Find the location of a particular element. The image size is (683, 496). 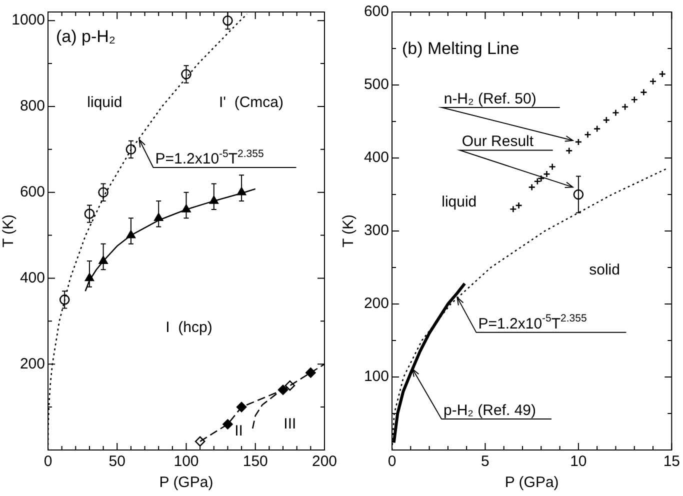

y-tick-label: 1000 is located at coordinates (28, 20).